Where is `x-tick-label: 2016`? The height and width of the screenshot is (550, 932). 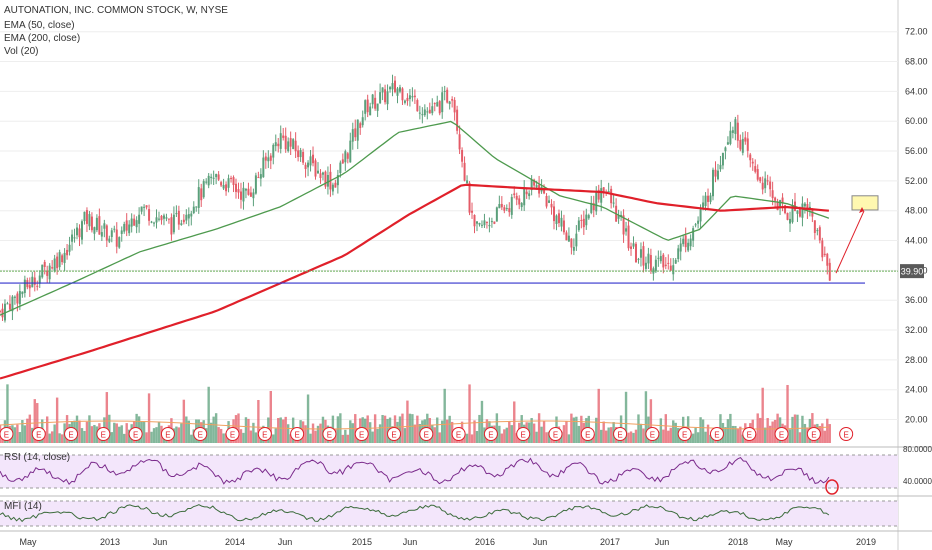 x-tick-label: 2016 is located at coordinates (485, 542).